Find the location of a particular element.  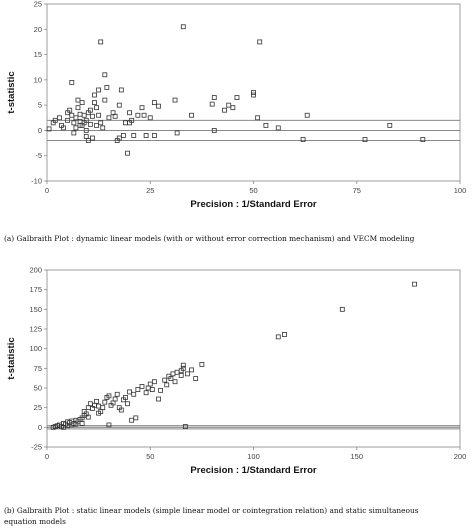

plot-a-x-tick-label: 100 is located at coordinates (460, 190).